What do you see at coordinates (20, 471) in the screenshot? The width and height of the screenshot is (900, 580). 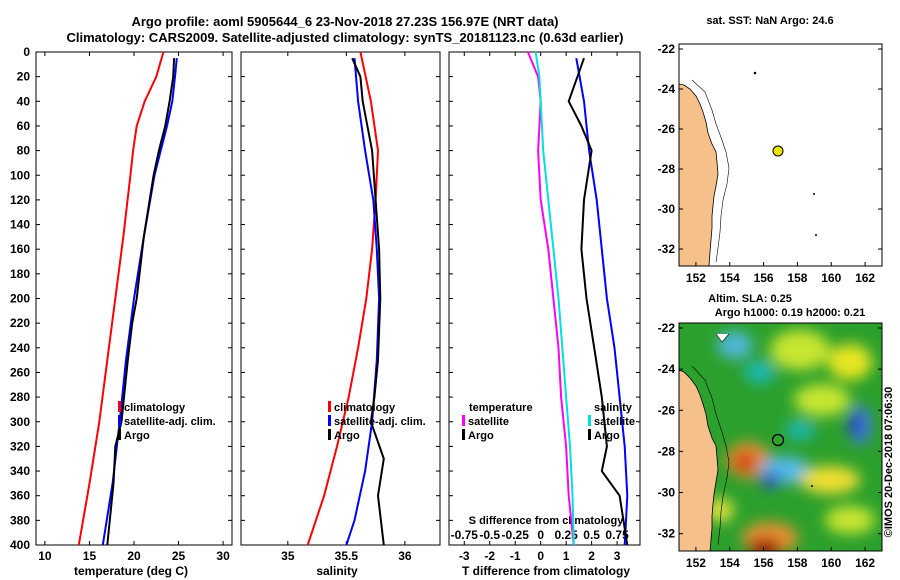 I see `depth-tick-label: 340` at bounding box center [20, 471].